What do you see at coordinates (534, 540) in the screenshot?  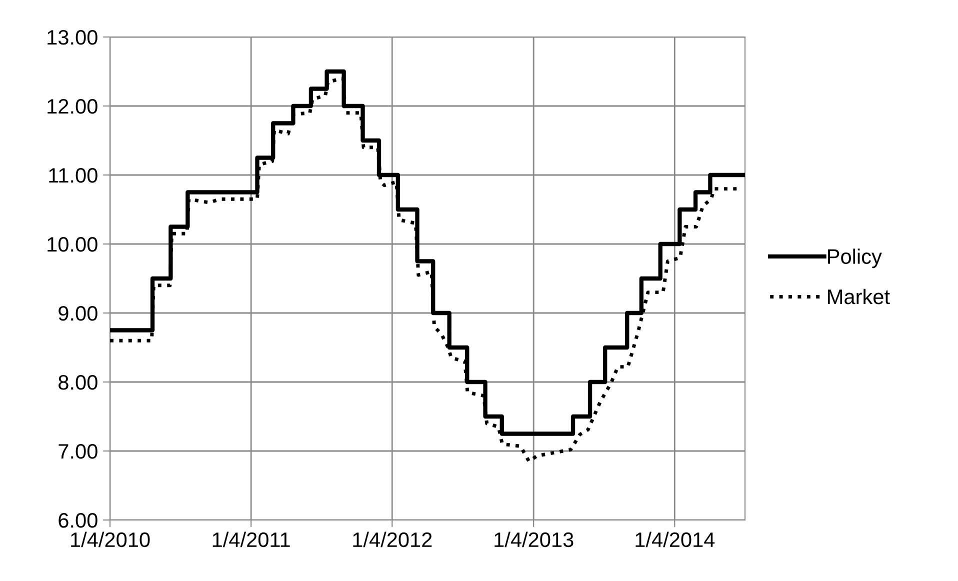 I see `x-tick-label: 1/4/2013` at bounding box center [534, 540].